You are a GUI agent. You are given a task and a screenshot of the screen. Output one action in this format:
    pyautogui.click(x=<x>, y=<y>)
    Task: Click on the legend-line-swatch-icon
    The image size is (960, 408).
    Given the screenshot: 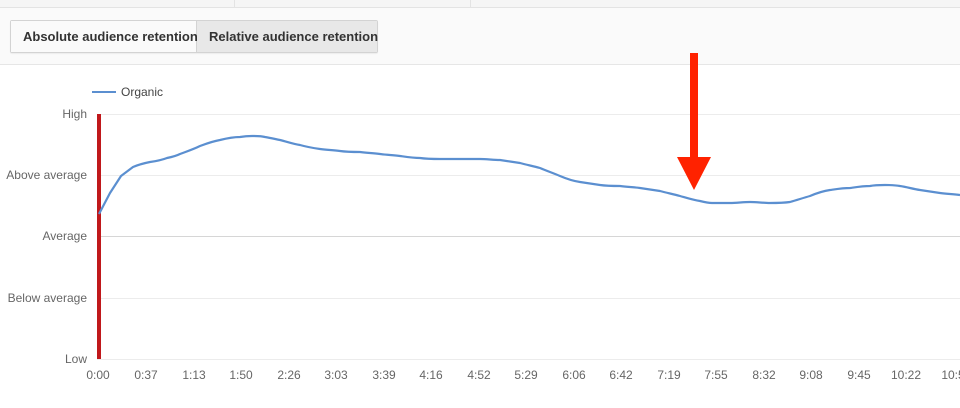 What is the action you would take?
    pyautogui.click(x=104, y=92)
    